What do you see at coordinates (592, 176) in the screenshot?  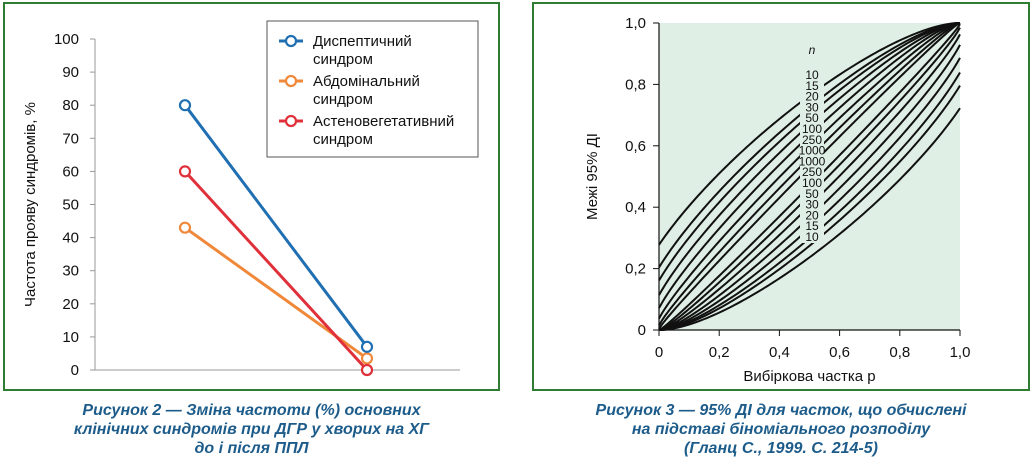 I see `y-axis-label: Межі 95% ДІ` at bounding box center [592, 176].